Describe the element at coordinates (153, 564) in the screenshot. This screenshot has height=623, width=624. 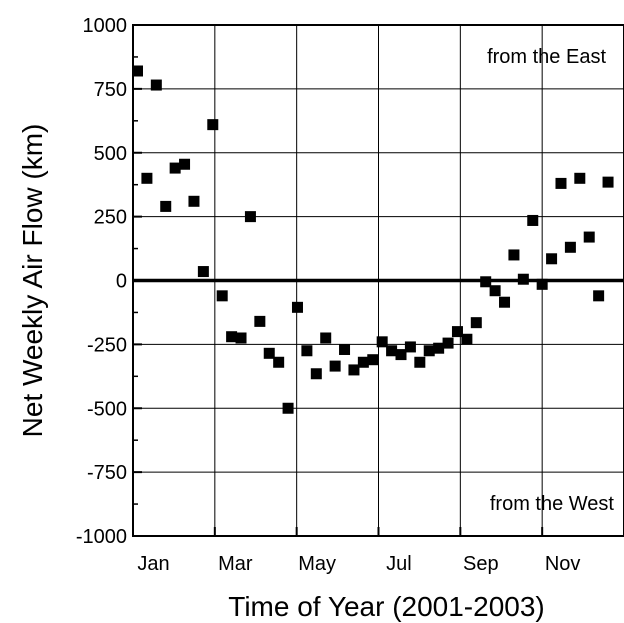
I see `x-tick-label: Jan` at that location.